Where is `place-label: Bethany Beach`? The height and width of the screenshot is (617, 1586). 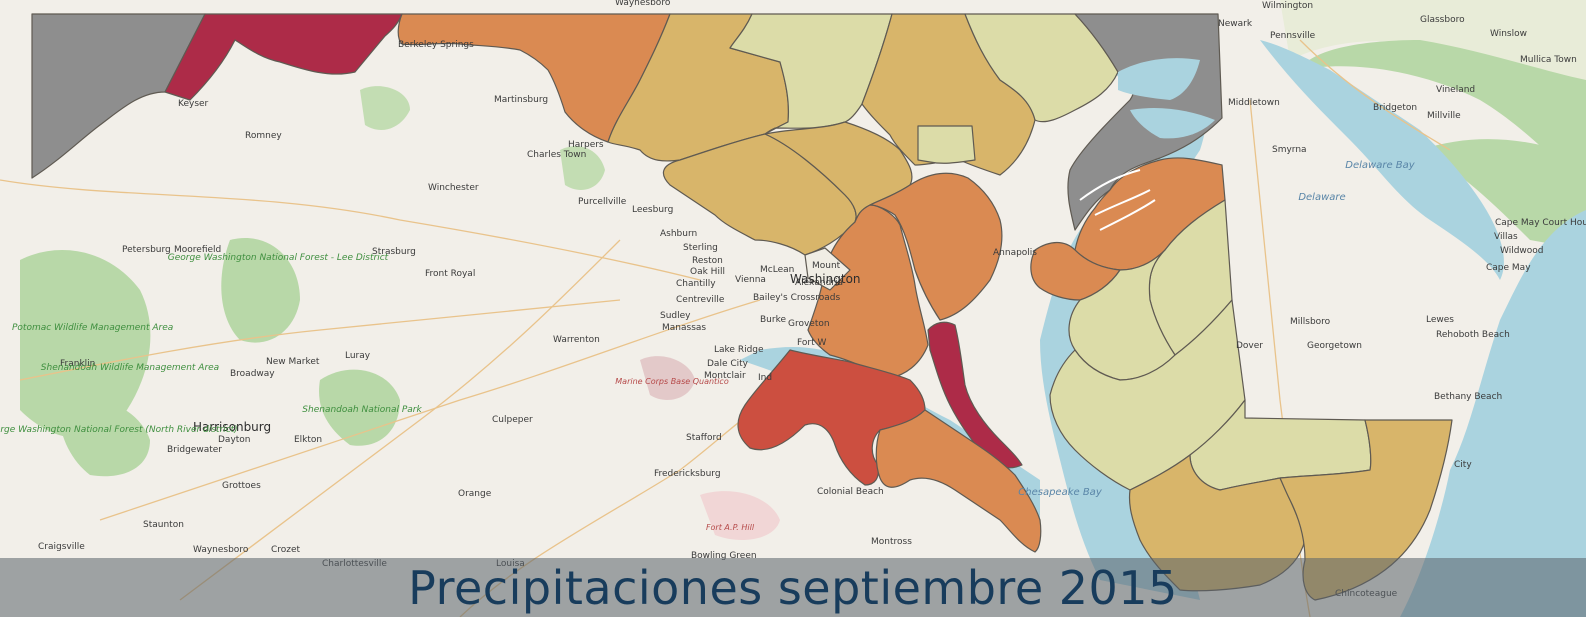
place-label: Bethany Beach is located at coordinates (1468, 397).